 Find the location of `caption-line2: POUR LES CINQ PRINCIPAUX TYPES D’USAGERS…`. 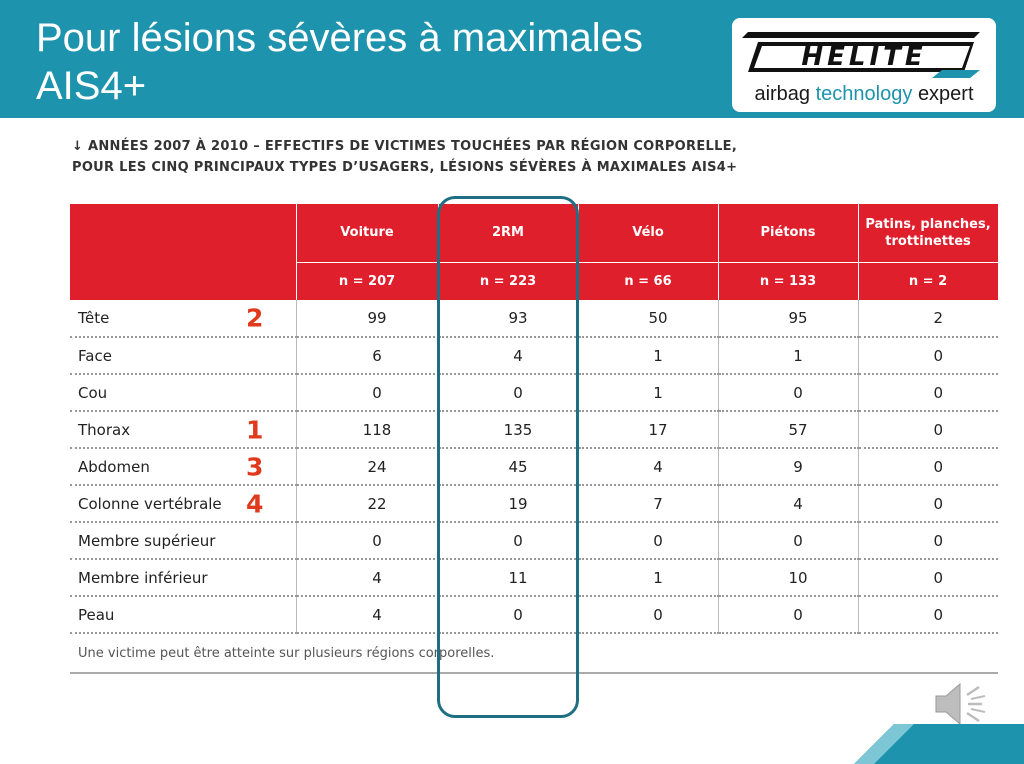

caption-line2: POUR LES CINQ PRINCIPAUX TYPES D’USAGERS… is located at coordinates (405, 167).